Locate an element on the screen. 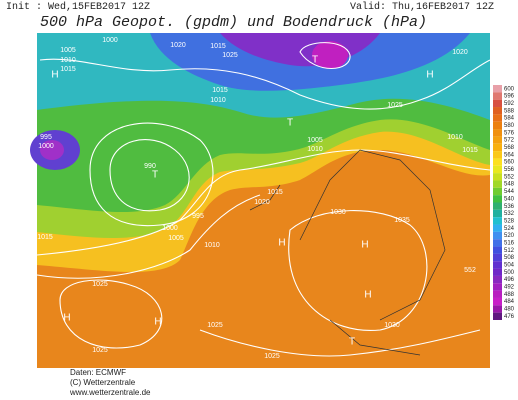 This screenshot has height=400, width=518. legend-label: 592 is located at coordinates (509, 104).